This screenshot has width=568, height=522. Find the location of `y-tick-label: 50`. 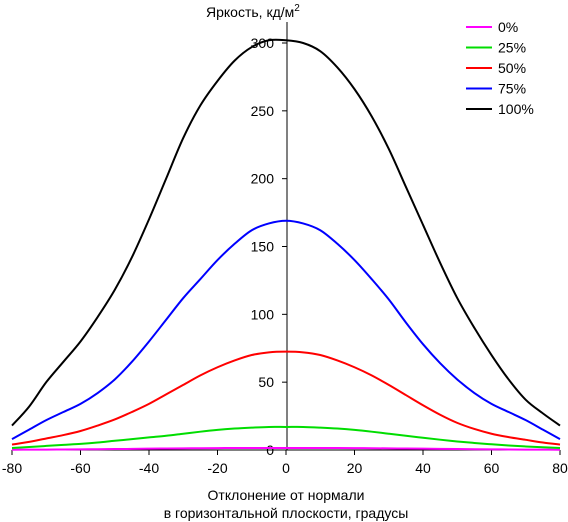

y-tick-label: 50 is located at coordinates (266, 382).